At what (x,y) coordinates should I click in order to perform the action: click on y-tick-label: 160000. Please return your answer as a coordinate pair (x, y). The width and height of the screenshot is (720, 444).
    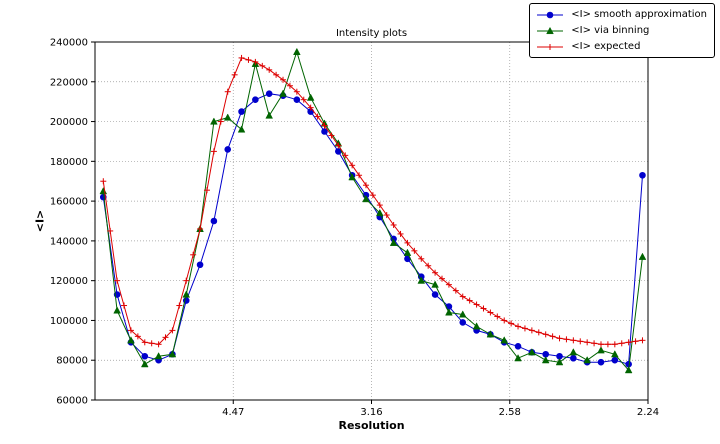
    Looking at the image, I should click on (69, 202).